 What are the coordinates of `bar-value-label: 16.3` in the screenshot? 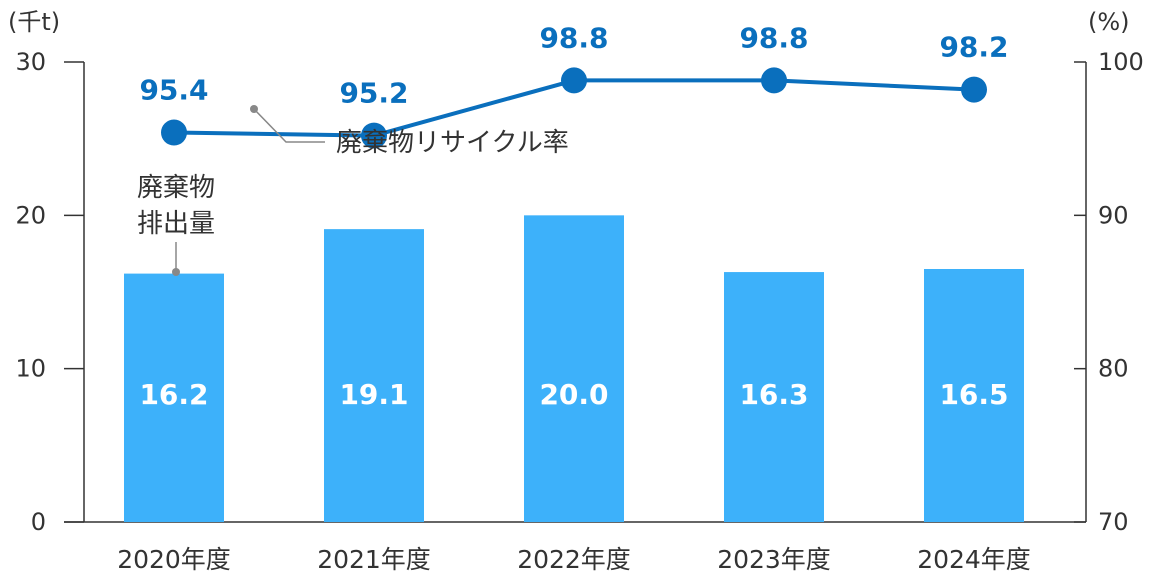 It's located at (773, 394).